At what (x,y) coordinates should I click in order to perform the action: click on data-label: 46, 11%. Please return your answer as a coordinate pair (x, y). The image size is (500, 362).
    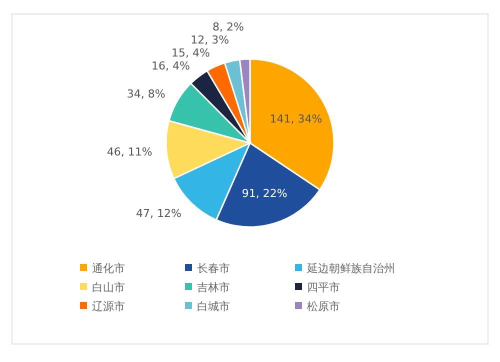
    Looking at the image, I should click on (129, 151).